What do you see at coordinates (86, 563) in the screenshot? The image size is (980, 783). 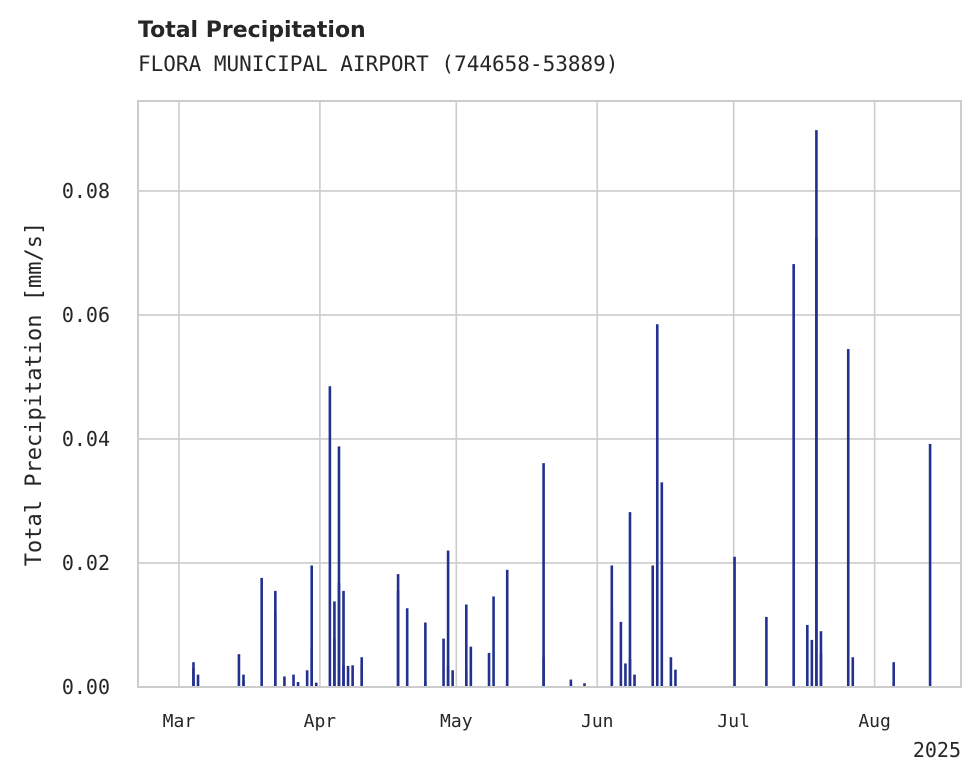 I see `y-tick-label: 0.02` at bounding box center [86, 563].